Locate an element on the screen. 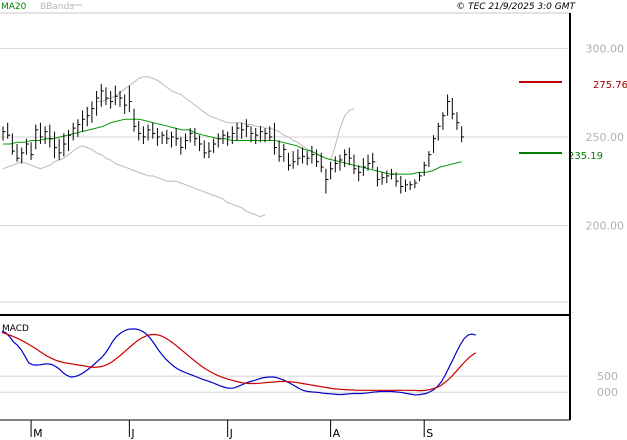  price-y-tick-label: 200.00 is located at coordinates (605, 225).